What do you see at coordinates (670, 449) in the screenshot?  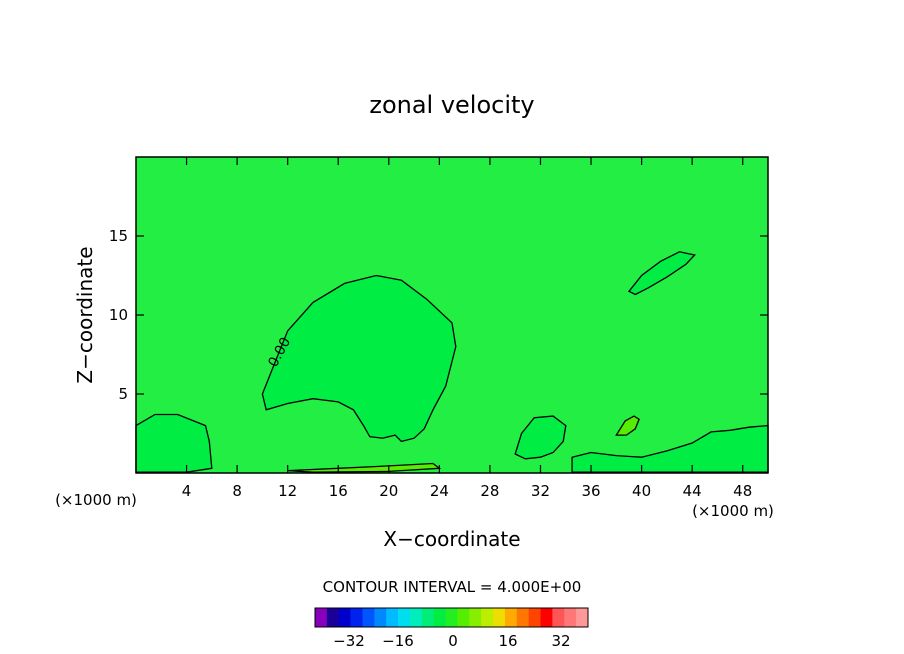 I see `right-weak-band` at bounding box center [670, 449].